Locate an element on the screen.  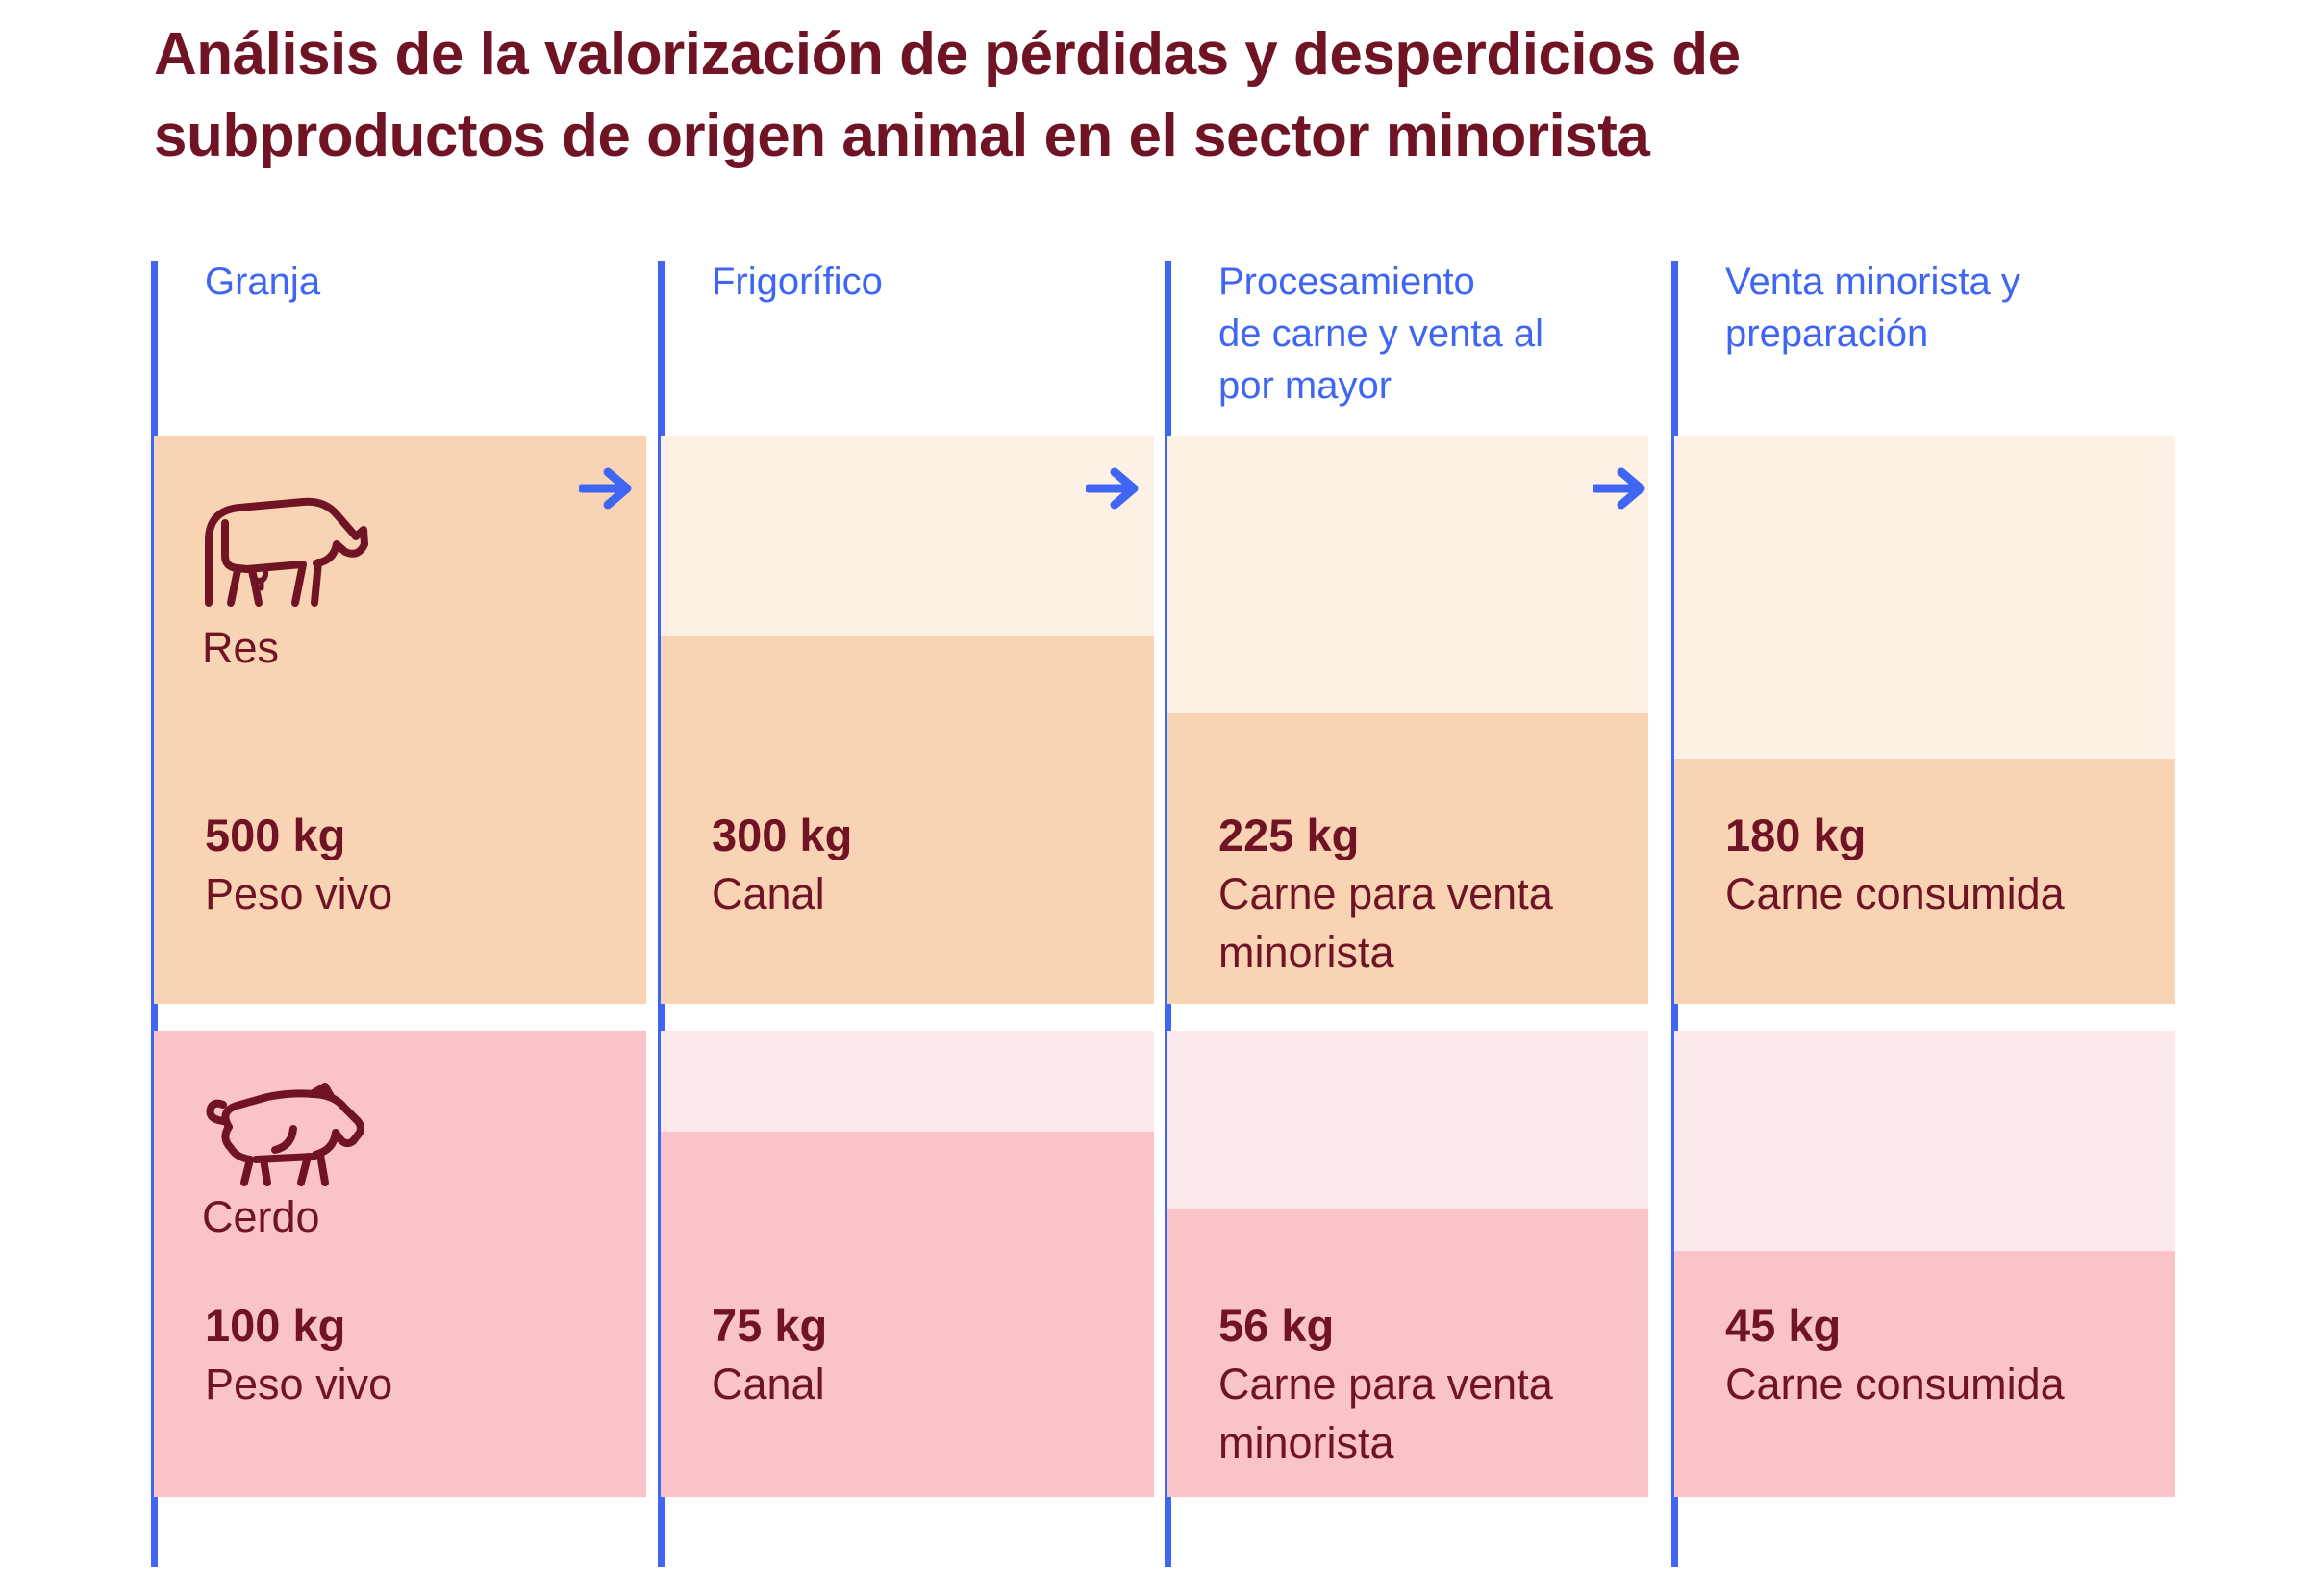
cerdo-stage-label-procesamiento: Carne para venta minorista is located at coordinates (1386, 1413).